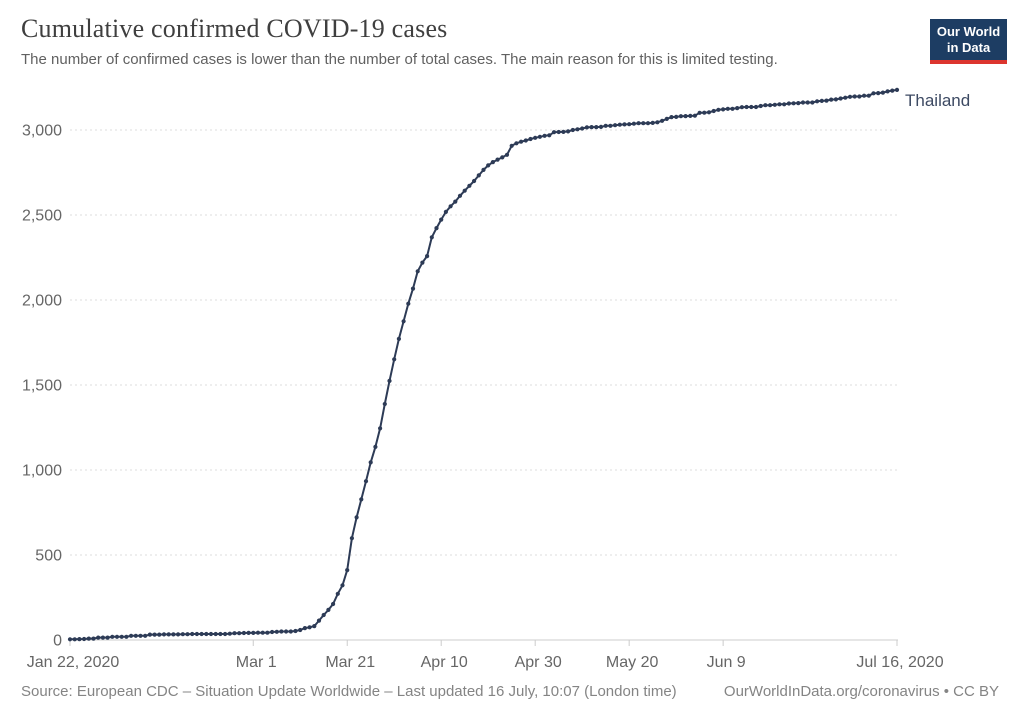 This screenshot has height=720, width=1020. Describe the element at coordinates (937, 100) in the screenshot. I see `series-end-label: Thailand` at that location.